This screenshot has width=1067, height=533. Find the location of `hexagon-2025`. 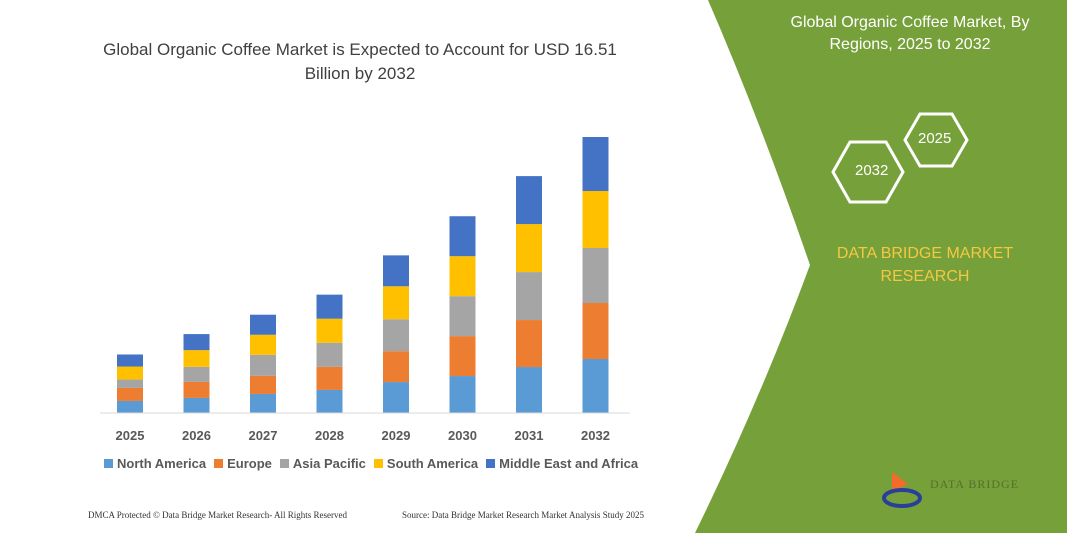

hexagon-2025 is located at coordinates (936, 140).